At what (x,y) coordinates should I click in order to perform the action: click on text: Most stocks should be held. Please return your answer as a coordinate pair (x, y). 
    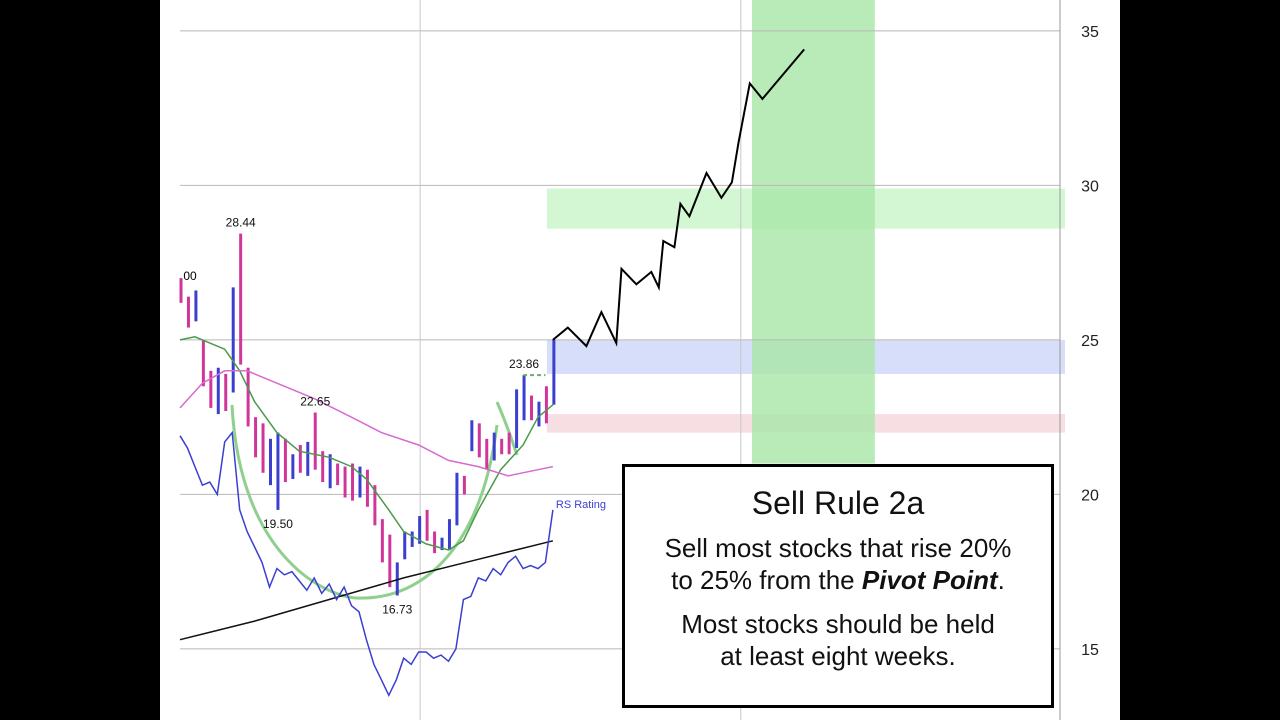
    Looking at the image, I should click on (838, 624).